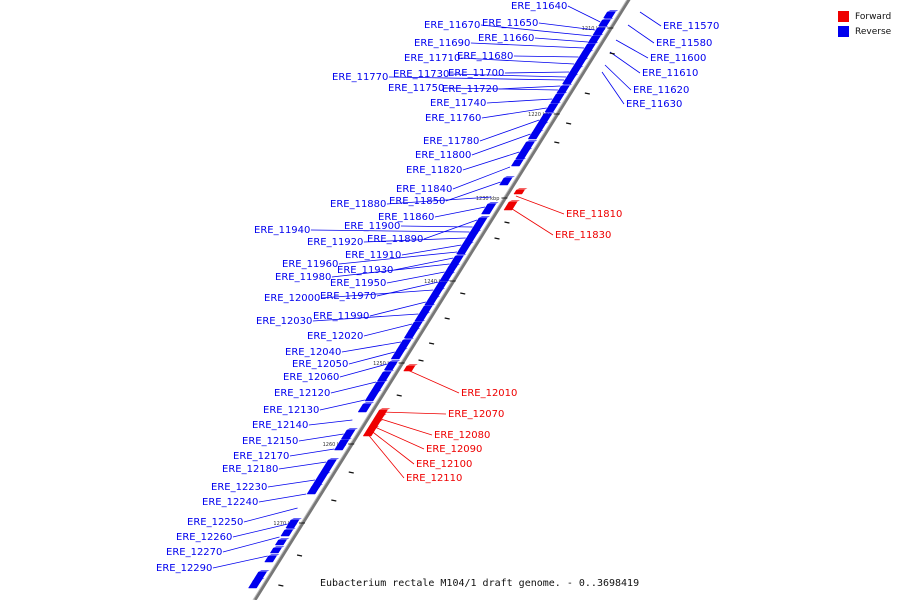 The image size is (900, 600). I want to click on gene-label: ERE_11600, so click(678, 58).